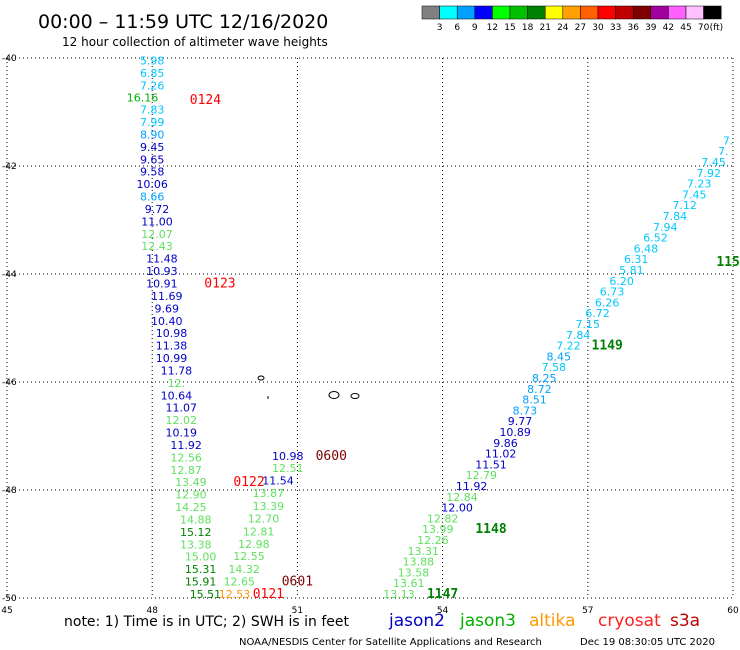 The width and height of the screenshot is (740, 650). What do you see at coordinates (186, 457) in the screenshot?
I see `wave-height-value: 12.56` at bounding box center [186, 457].